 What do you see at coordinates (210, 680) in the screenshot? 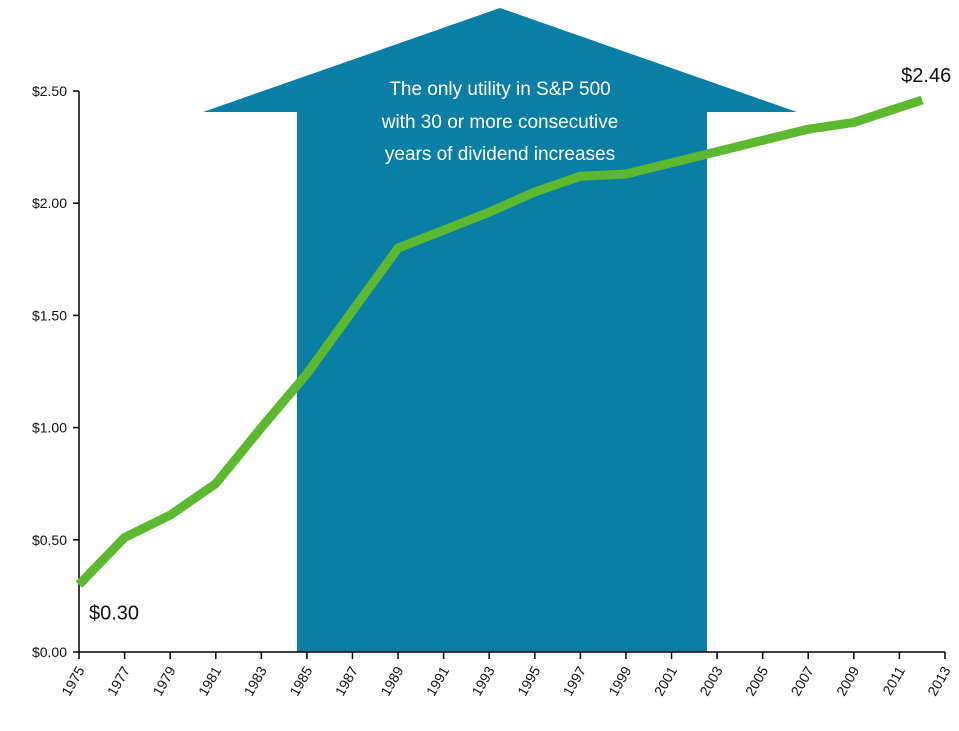
I see `x-tick-label: 1981` at bounding box center [210, 680].